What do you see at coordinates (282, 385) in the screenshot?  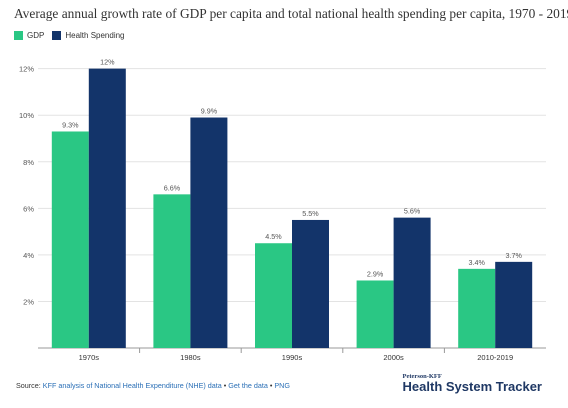 I see `png-link: PNG` at bounding box center [282, 385].